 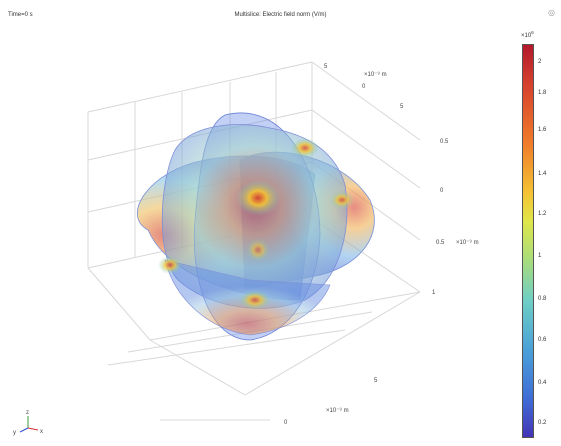 I want to click on bottom-axis-exponent: ×10⁻⁹ m, so click(x=337, y=410).